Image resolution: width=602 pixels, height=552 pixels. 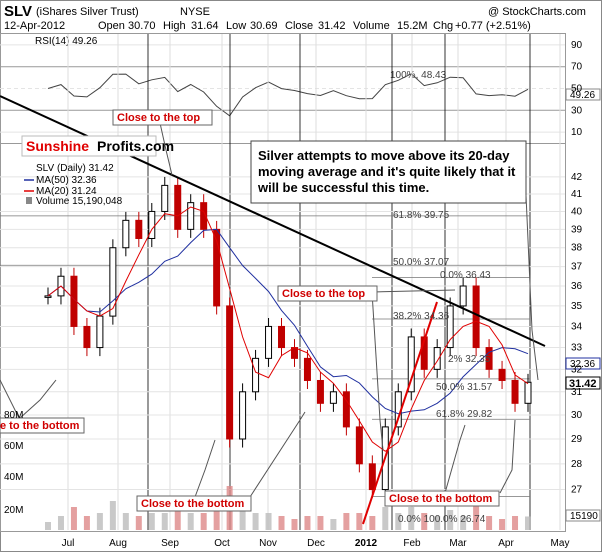 I want to click on copyright: @ StockCharts.com, so click(x=537, y=12).